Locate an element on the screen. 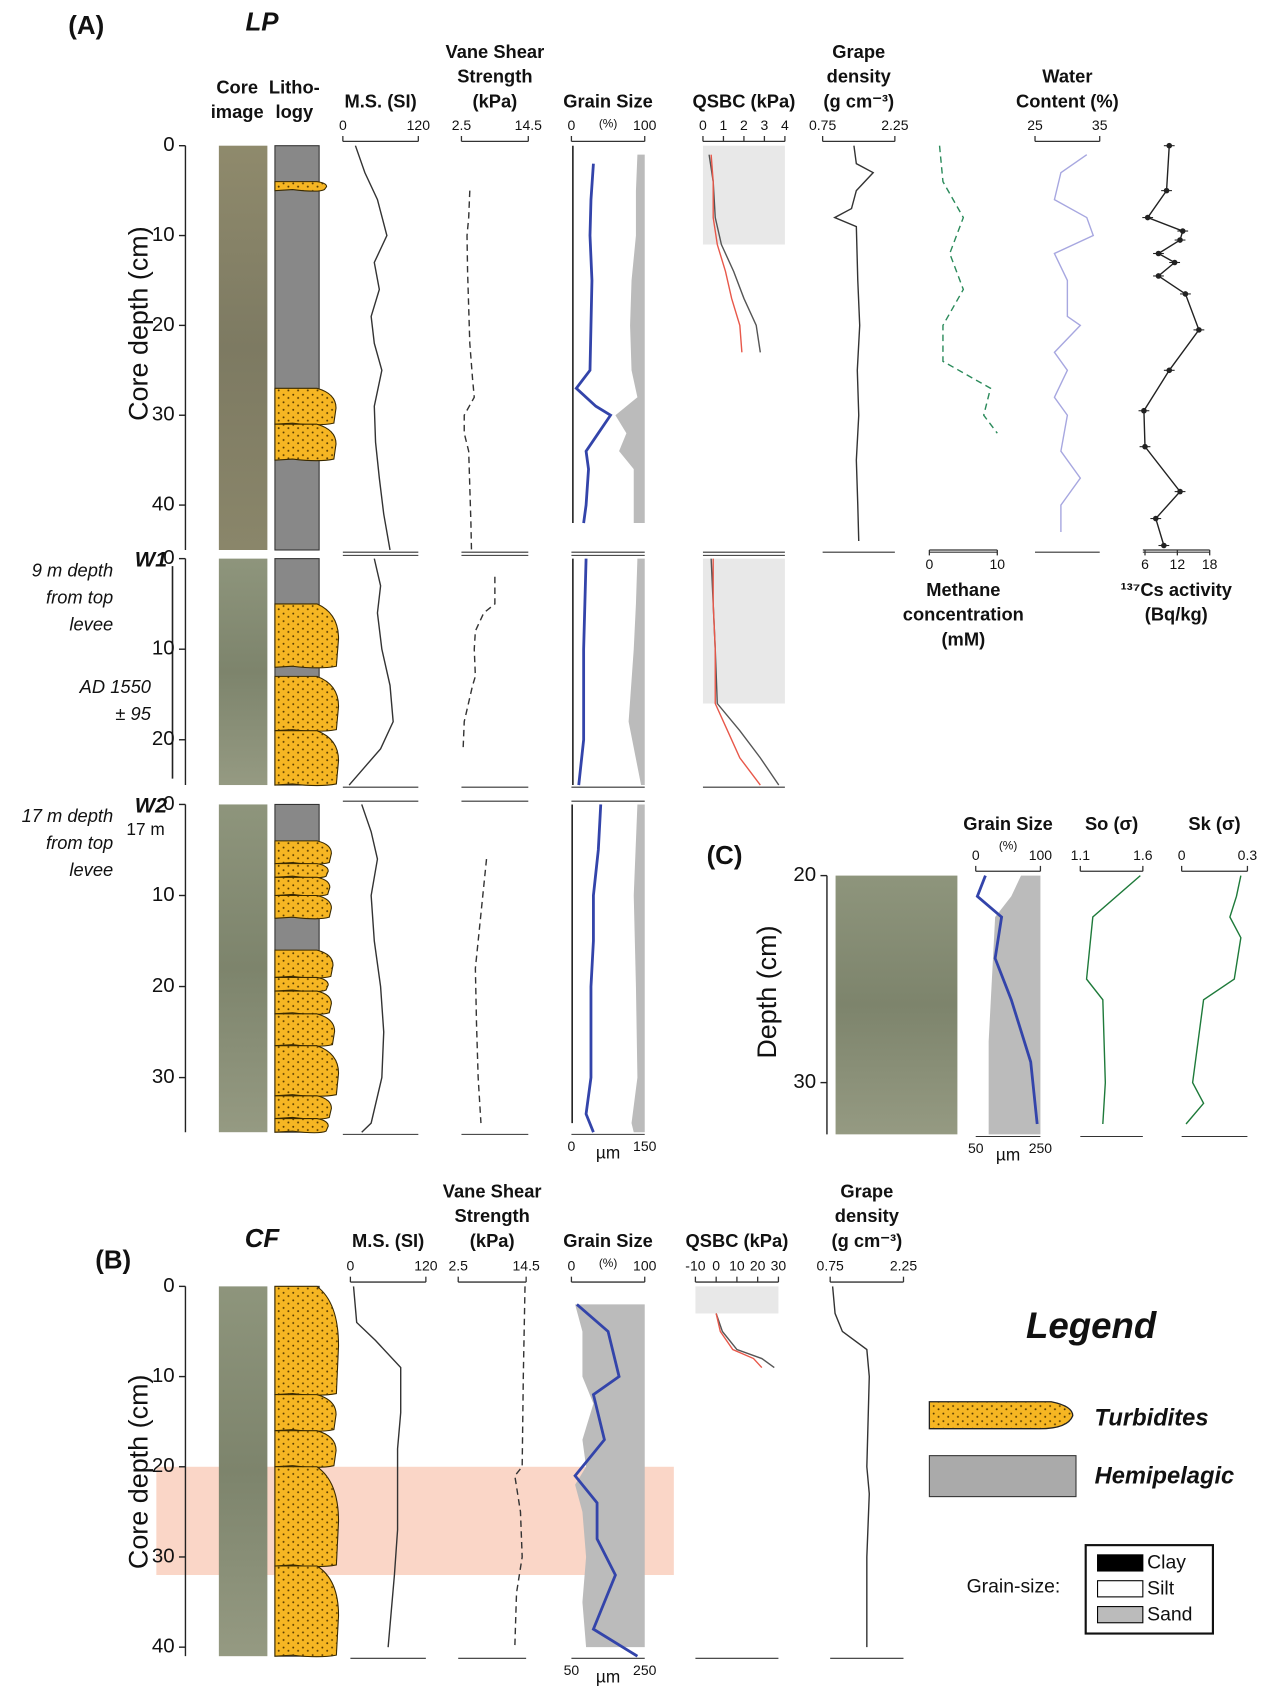 The width and height of the screenshot is (1283, 1707). legend-label: Clay is located at coordinates (1166, 1563).